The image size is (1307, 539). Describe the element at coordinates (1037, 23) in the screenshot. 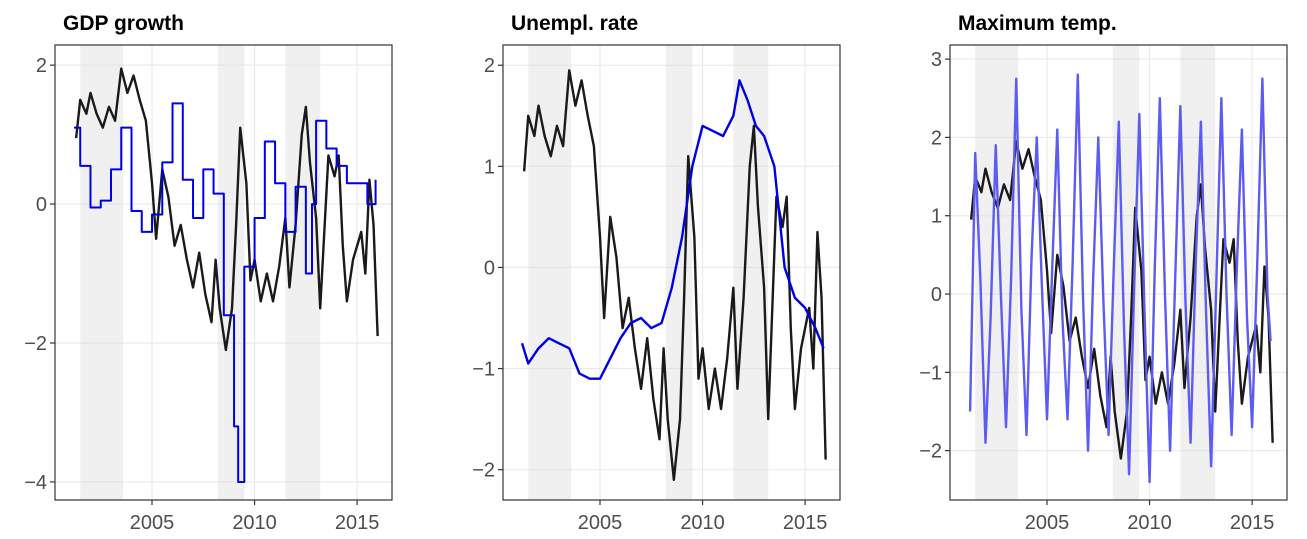

I see `chart-title: Maximum temp.` at that location.